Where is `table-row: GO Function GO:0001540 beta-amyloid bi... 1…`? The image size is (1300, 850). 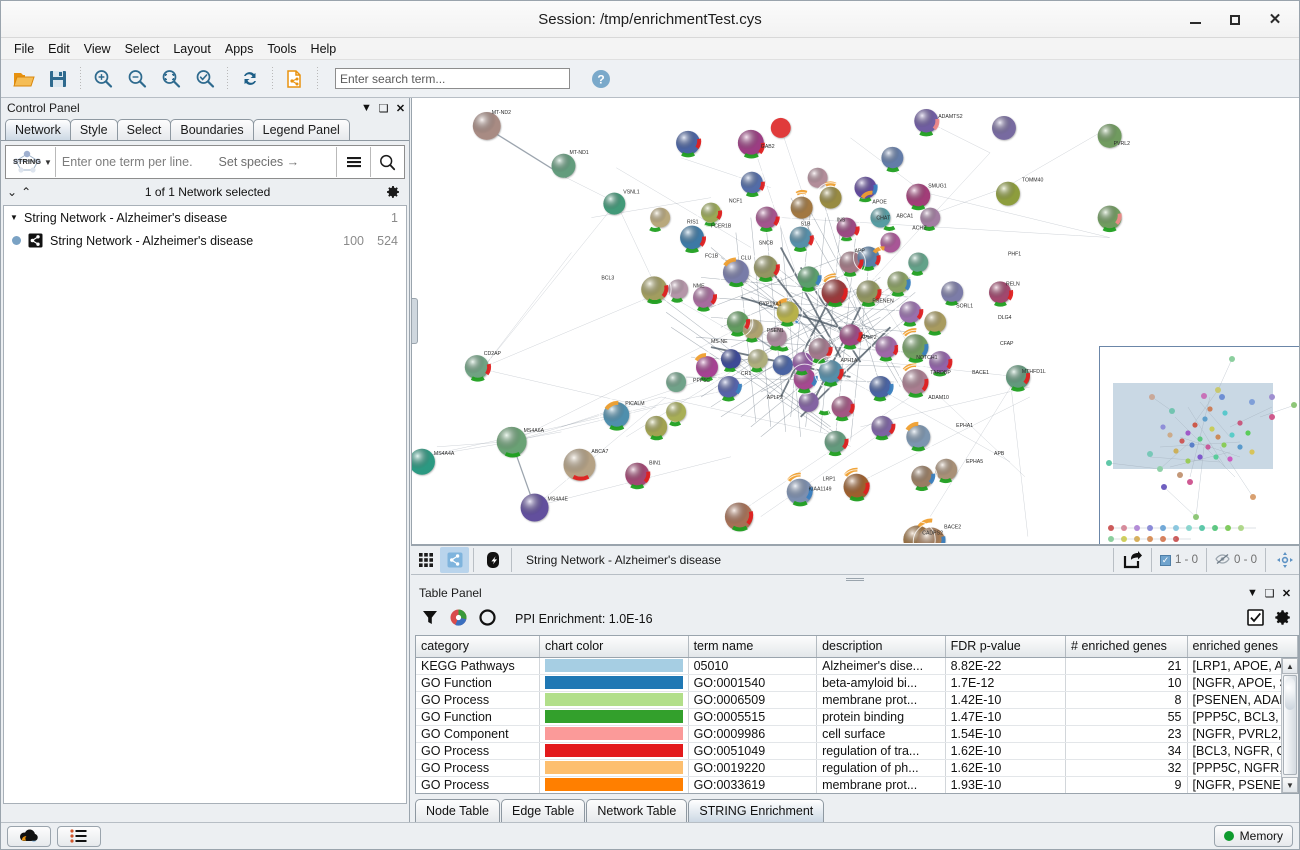
table-row: GO Function GO:0001540 beta-amyloid bi... 1… is located at coordinates (857, 683).